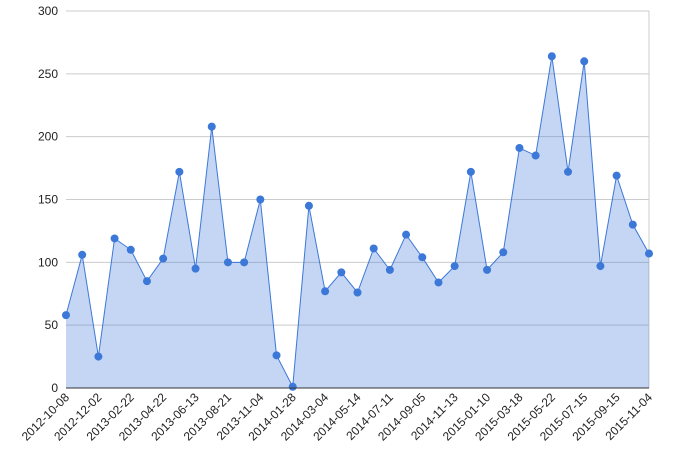 The height and width of the screenshot is (464, 684). What do you see at coordinates (52, 325) in the screenshot?
I see `y-tick-label: 50` at bounding box center [52, 325].